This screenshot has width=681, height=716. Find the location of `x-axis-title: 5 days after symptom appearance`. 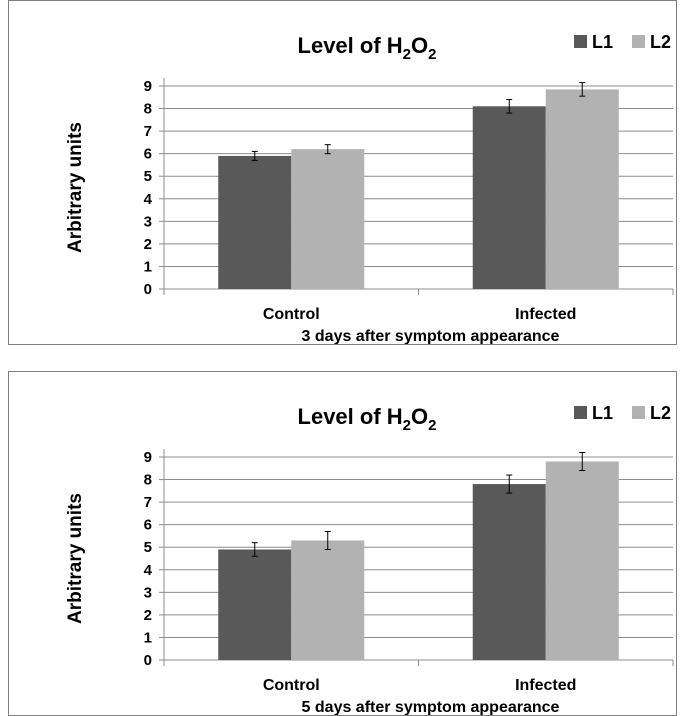

x-axis-title: 5 days after symptom appearance is located at coordinates (431, 707).